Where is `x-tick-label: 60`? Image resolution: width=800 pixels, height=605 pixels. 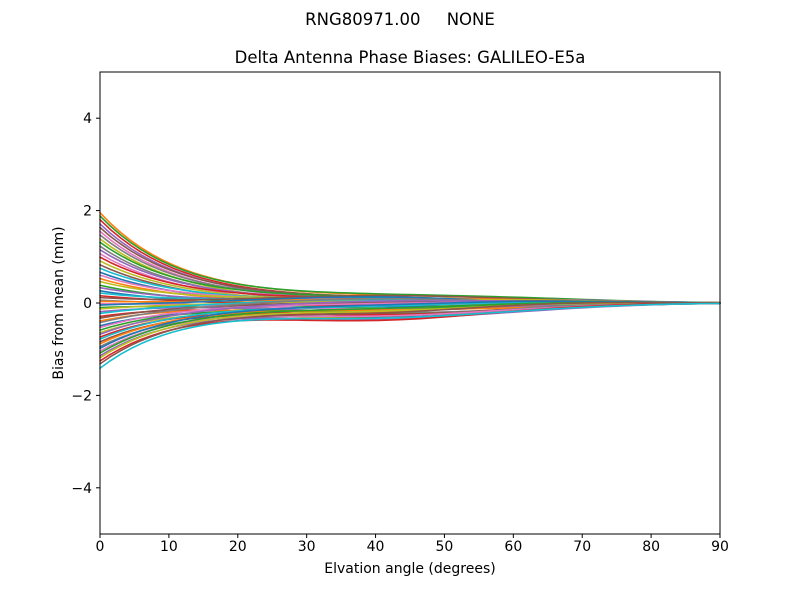
x-tick-label: 60 is located at coordinates (513, 547).